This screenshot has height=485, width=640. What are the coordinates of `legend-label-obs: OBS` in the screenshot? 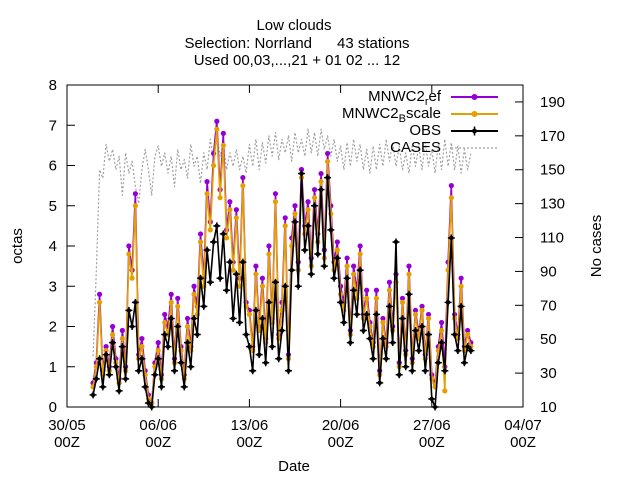 It's located at (425, 130).